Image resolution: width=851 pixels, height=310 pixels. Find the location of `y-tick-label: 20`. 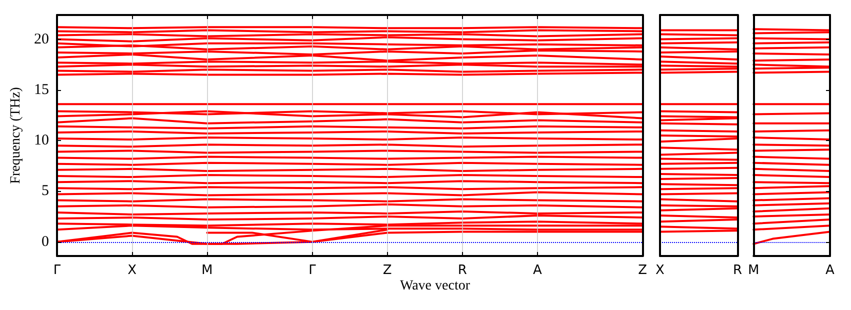

y-tick-label: 20 is located at coordinates (41, 39).